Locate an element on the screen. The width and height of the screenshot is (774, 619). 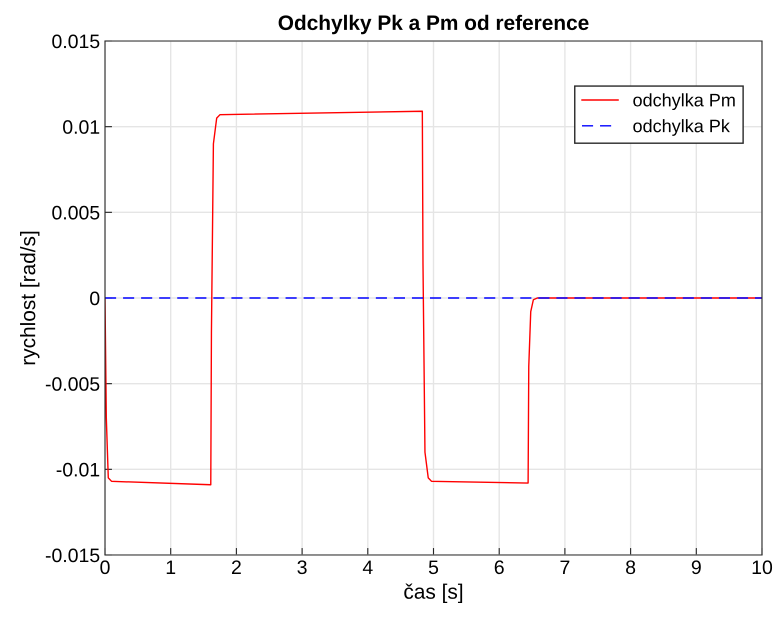
legend-label: odchylka Pm is located at coordinates (684, 101).